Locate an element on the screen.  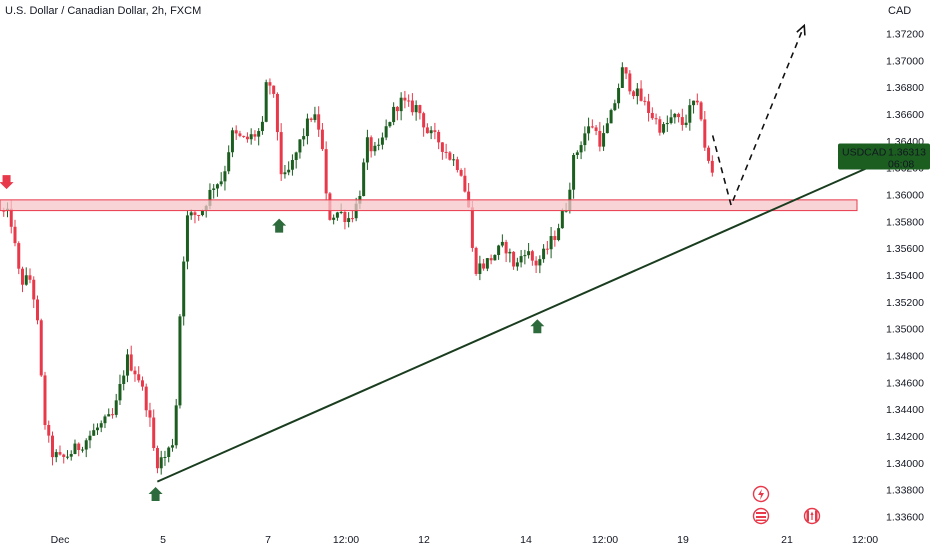
lightning-icon is located at coordinates (761, 494).